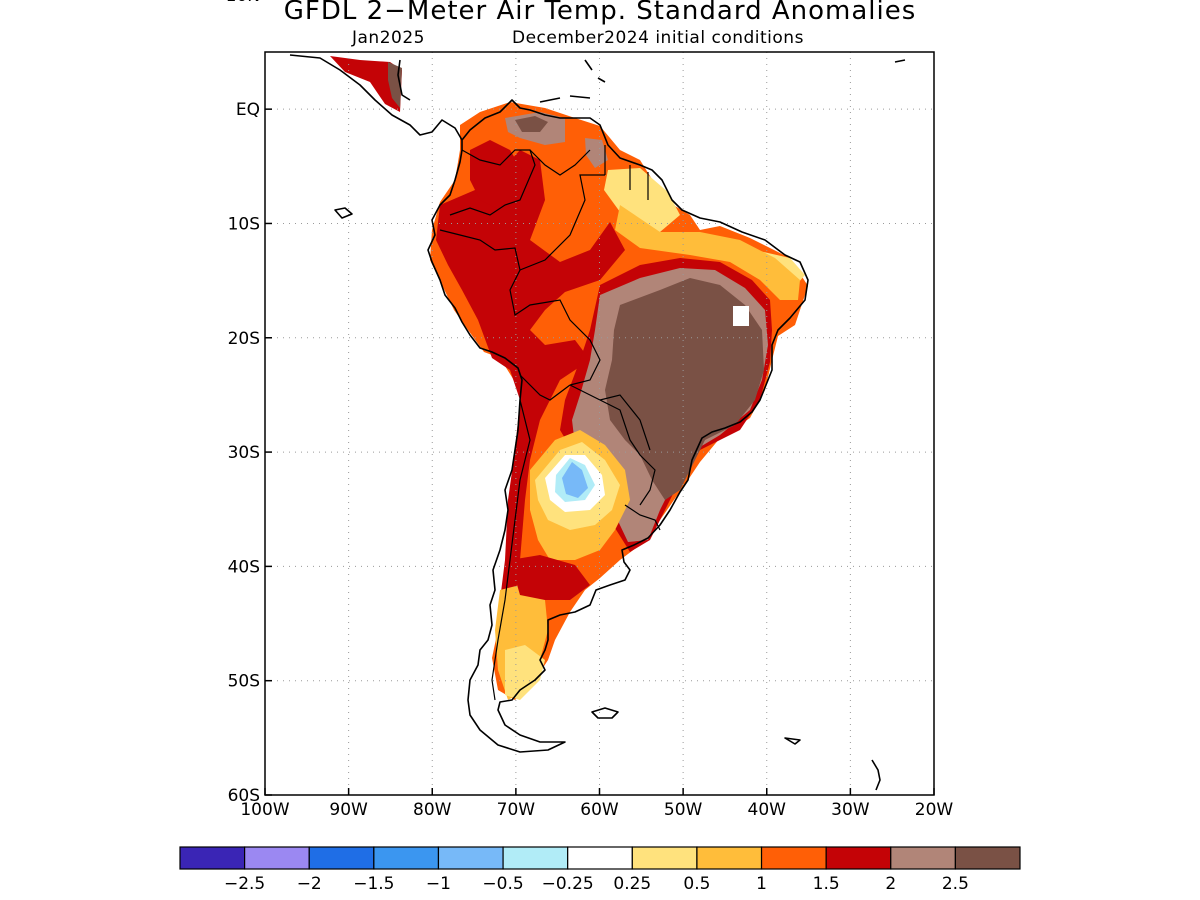 The width and height of the screenshot is (1200, 900). What do you see at coordinates (244, 796) in the screenshot?
I see `lat-tick-label: 60S` at bounding box center [244, 796].